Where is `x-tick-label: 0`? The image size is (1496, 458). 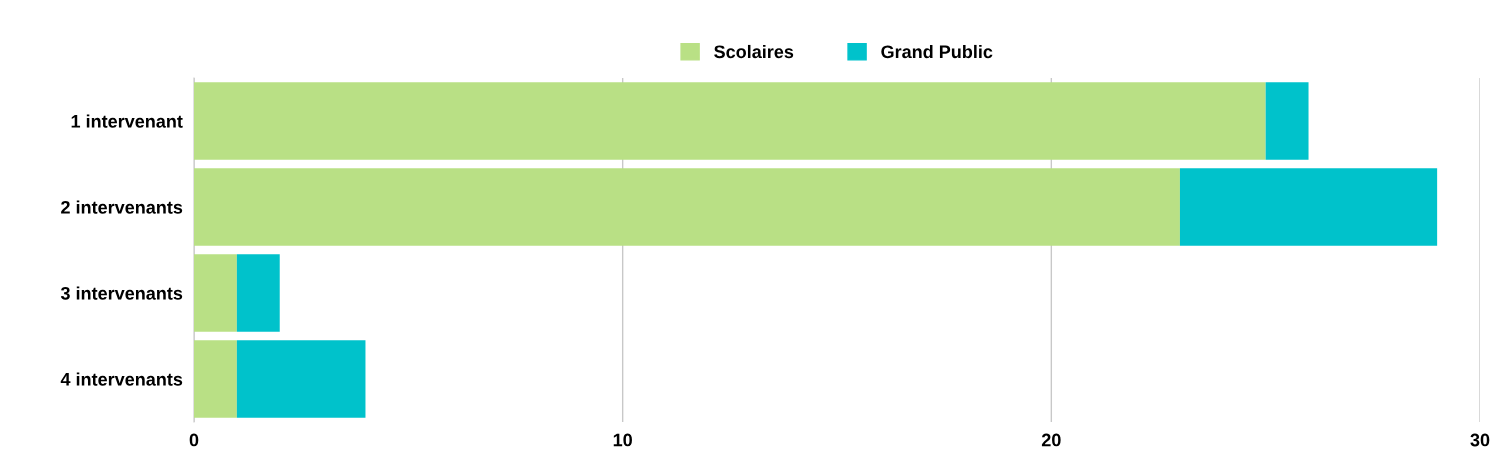
x-tick-label: 0 is located at coordinates (194, 440).